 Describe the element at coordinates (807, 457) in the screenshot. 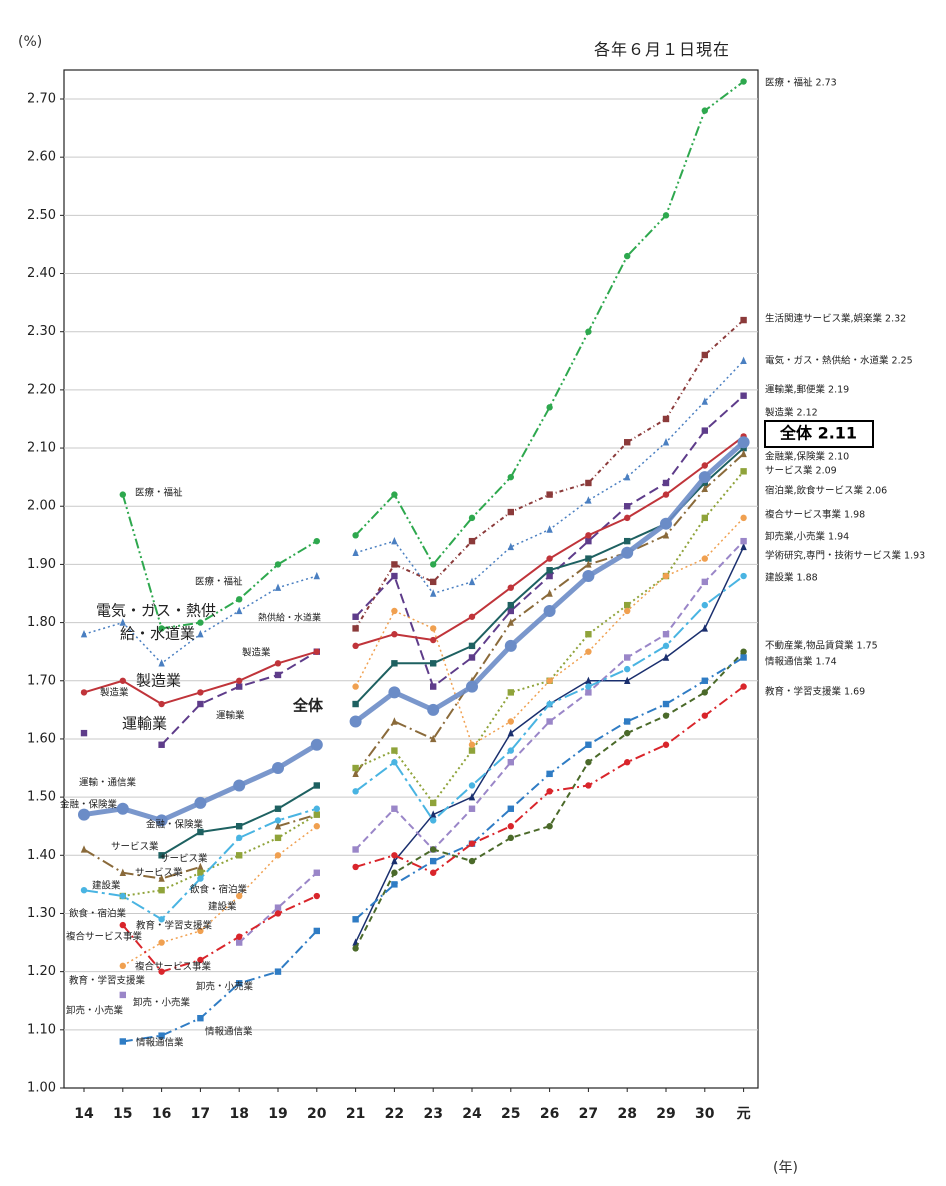

I see `right-label: 金融業,保険業 2.10` at that location.